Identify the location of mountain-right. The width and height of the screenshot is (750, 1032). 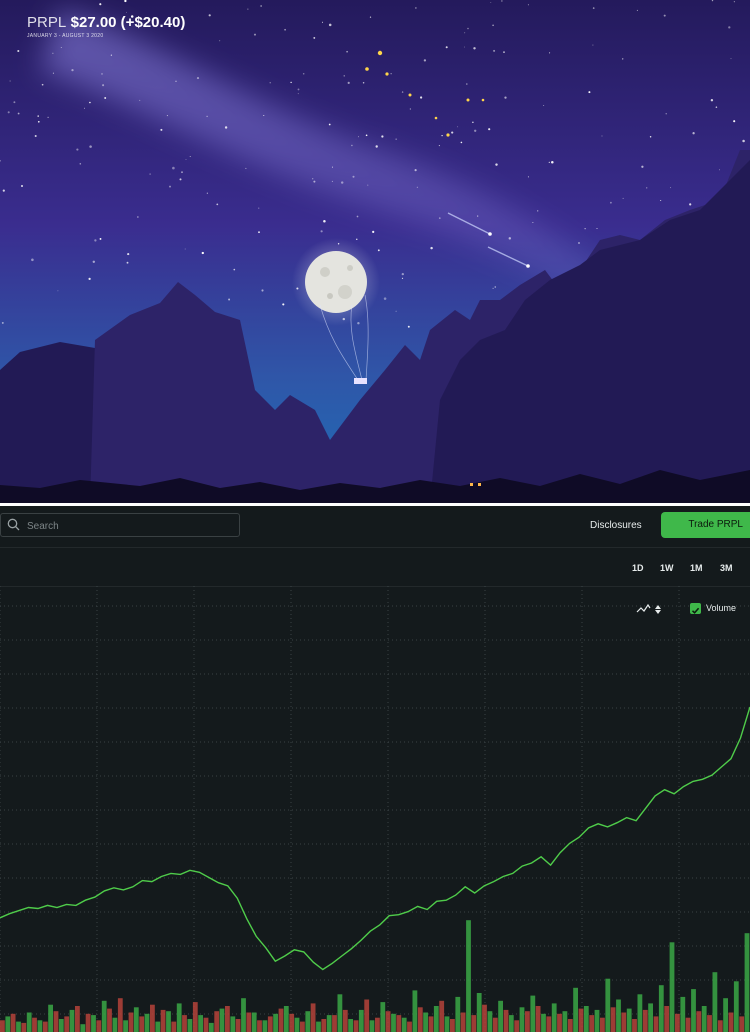
(590, 331).